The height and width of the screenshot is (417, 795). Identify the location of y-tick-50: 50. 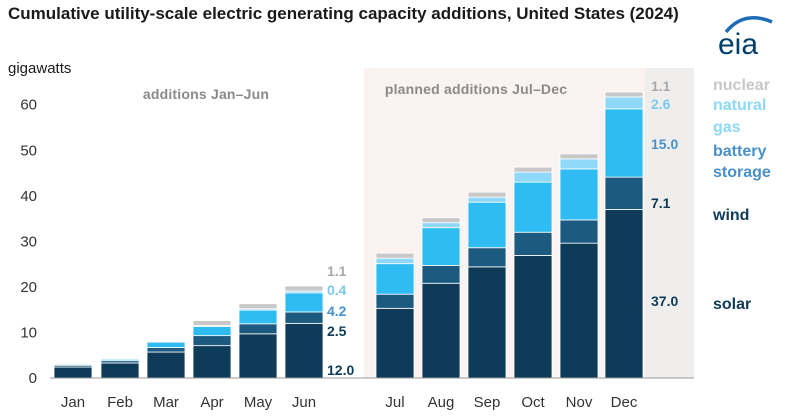
(28, 150).